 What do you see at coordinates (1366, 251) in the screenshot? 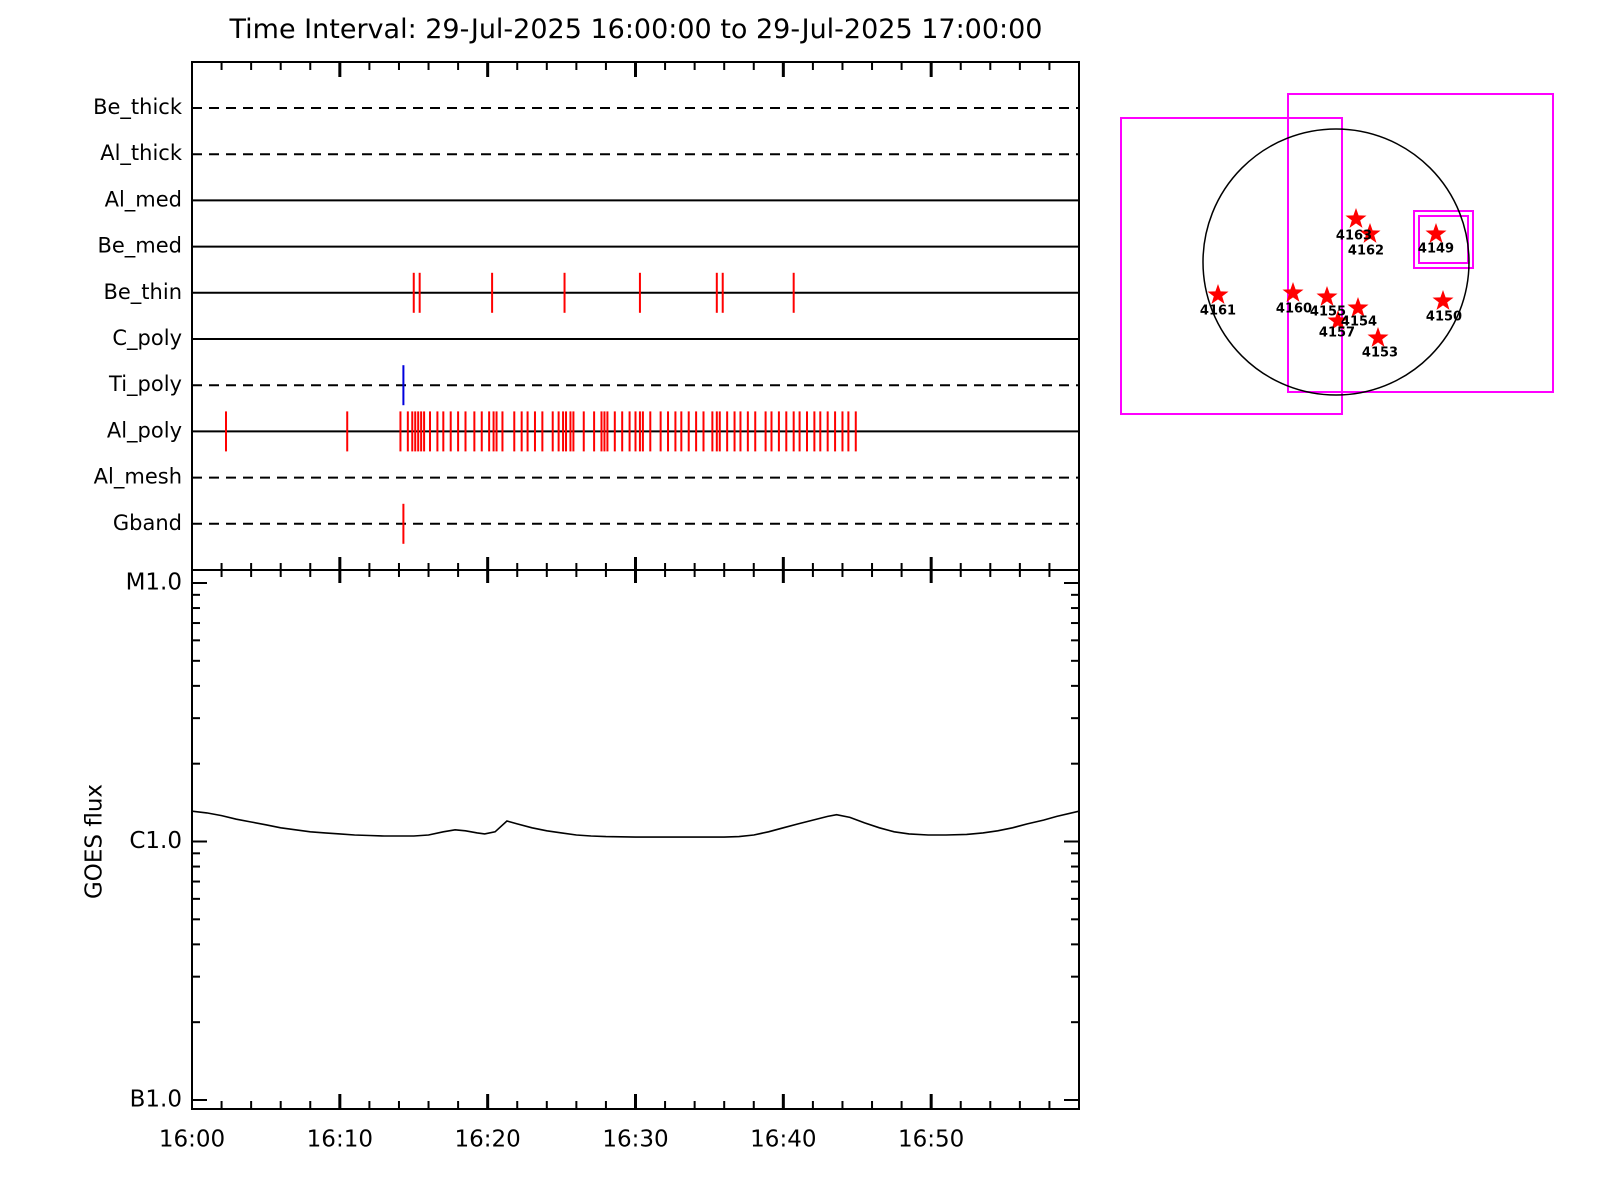
I see `active-region-label-4162: 4162` at bounding box center [1366, 251].